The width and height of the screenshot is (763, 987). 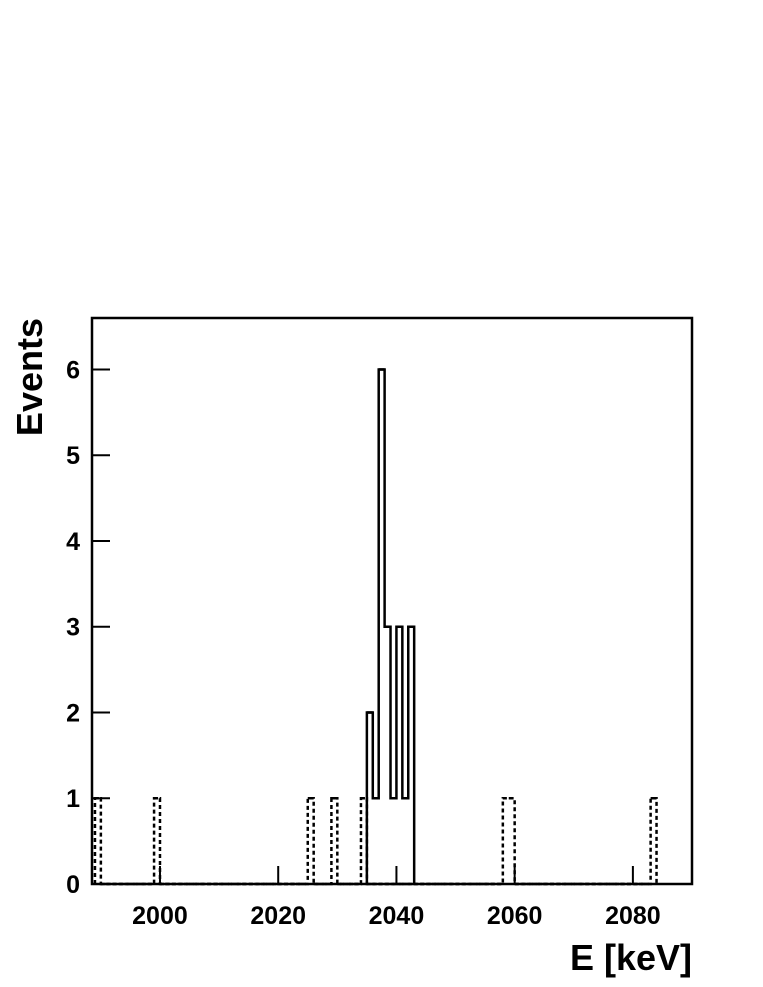 I want to click on y-tick-label: 0, so click(x=73, y=885).